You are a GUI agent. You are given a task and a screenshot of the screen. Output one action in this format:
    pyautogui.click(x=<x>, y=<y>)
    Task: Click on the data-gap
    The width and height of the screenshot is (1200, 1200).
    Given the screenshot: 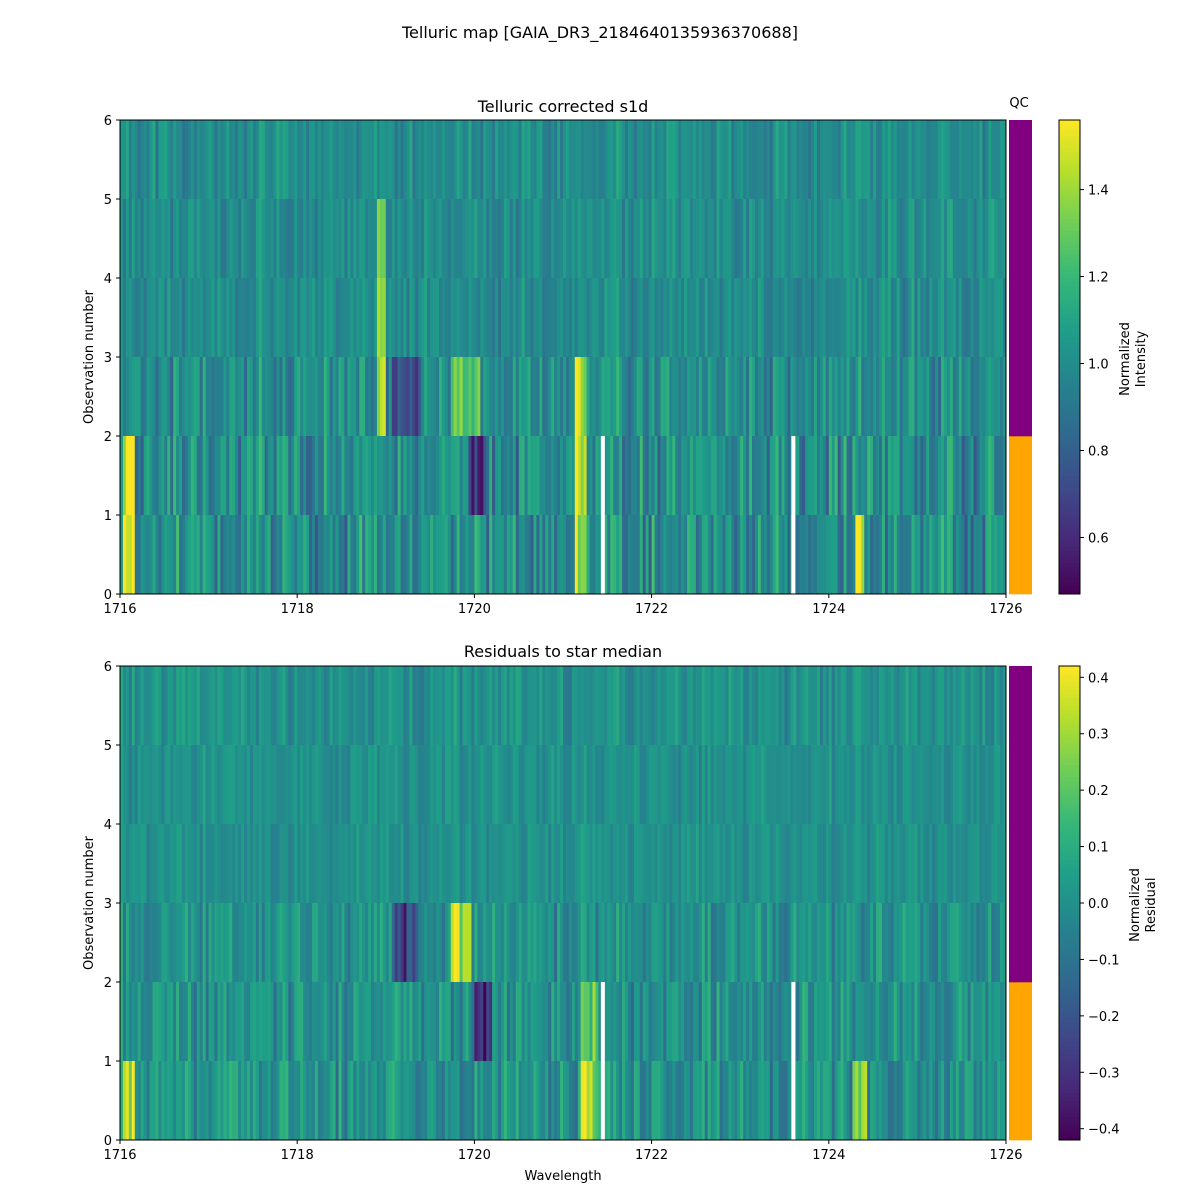 What is the action you would take?
    pyautogui.click(x=793, y=475)
    